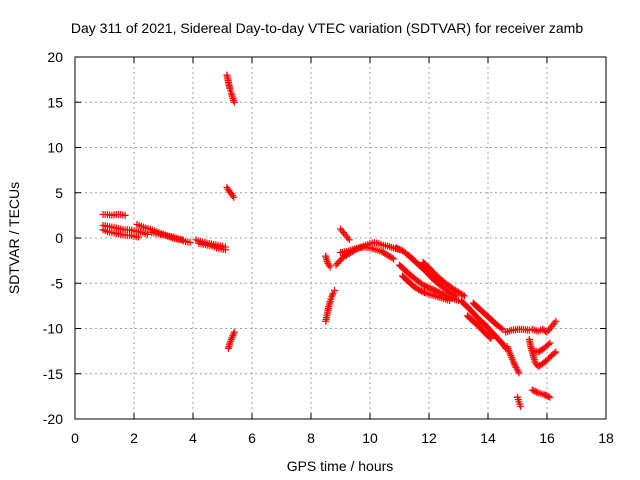 This screenshot has height=480, width=640. Describe the element at coordinates (55, 148) in the screenshot. I see `y-tick-label: 10` at that location.